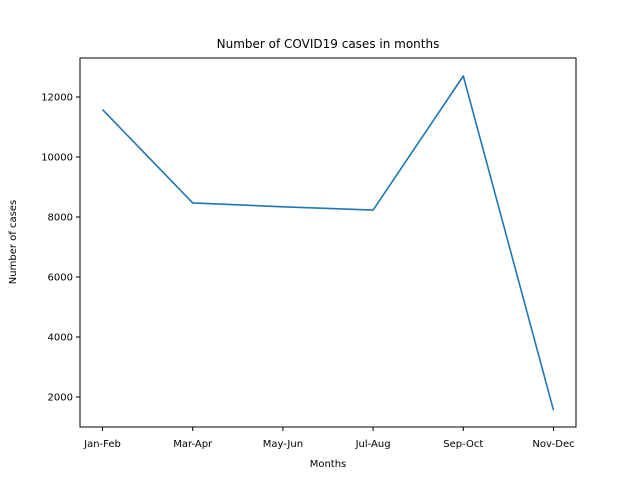  What do you see at coordinates (102, 444) in the screenshot?
I see `x-tick-label: Jan-Feb` at bounding box center [102, 444].